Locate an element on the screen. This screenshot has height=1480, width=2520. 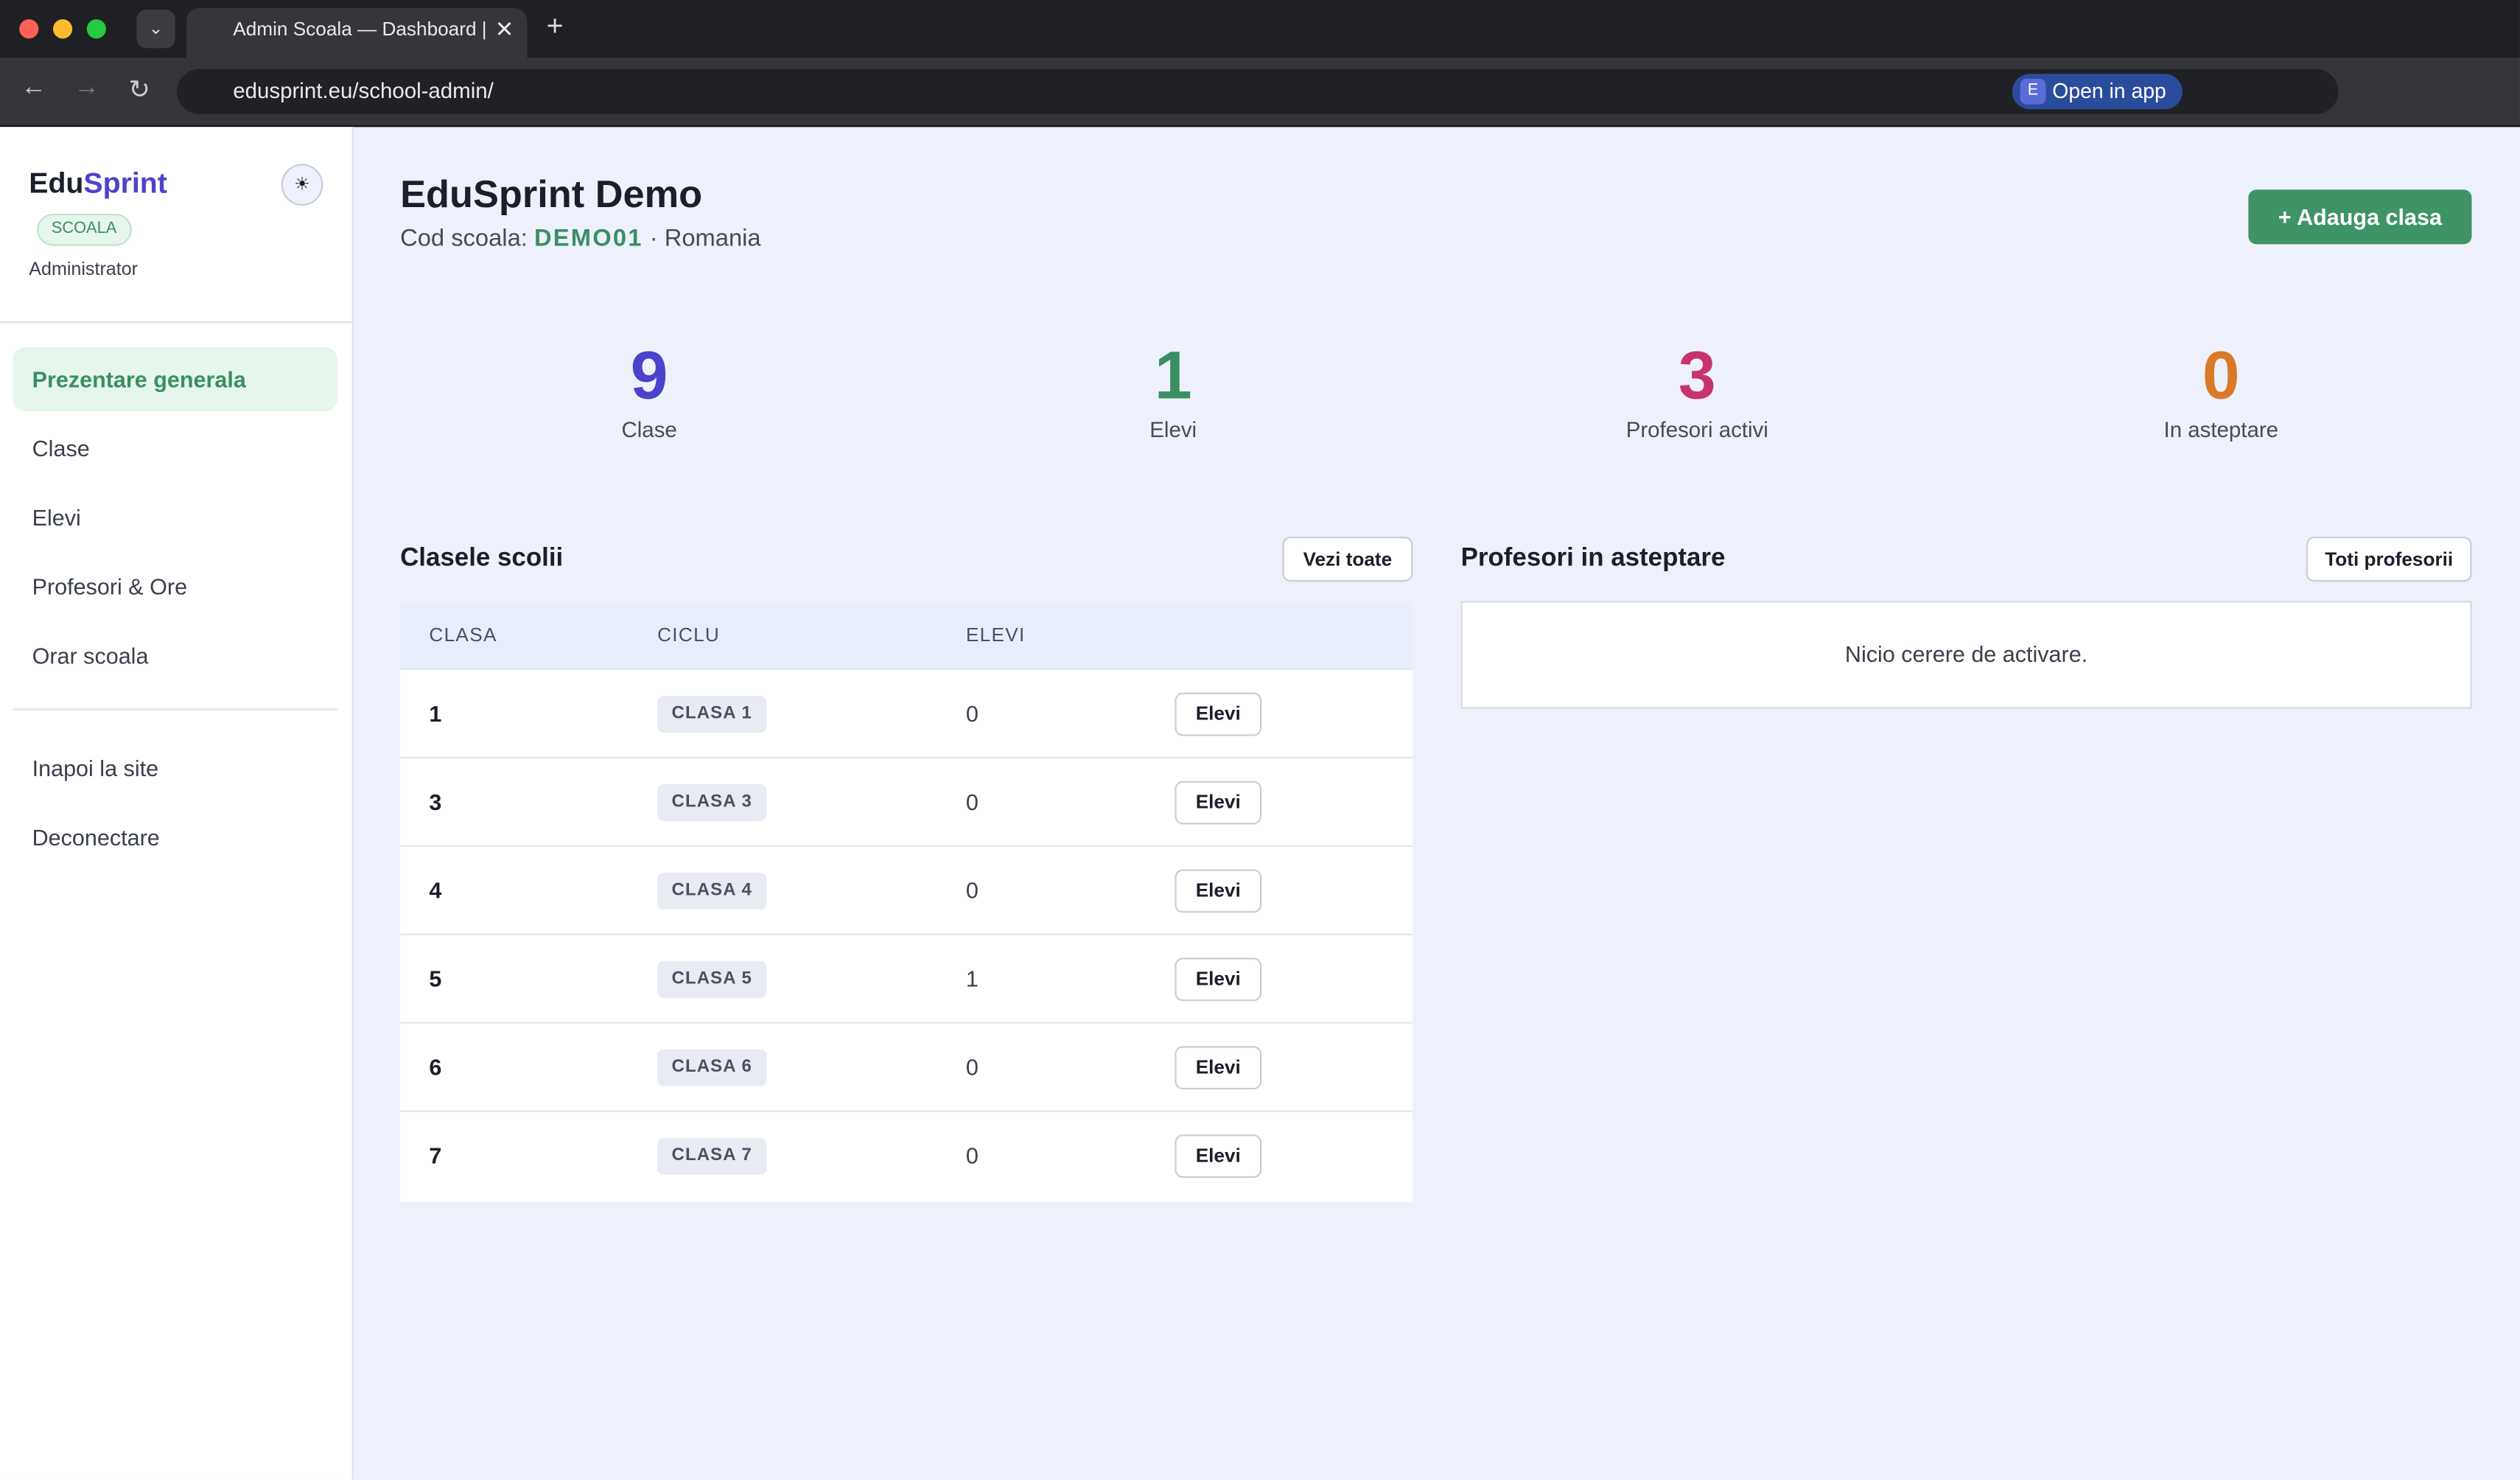
stat-label: Elevi is located at coordinates (1173, 429).